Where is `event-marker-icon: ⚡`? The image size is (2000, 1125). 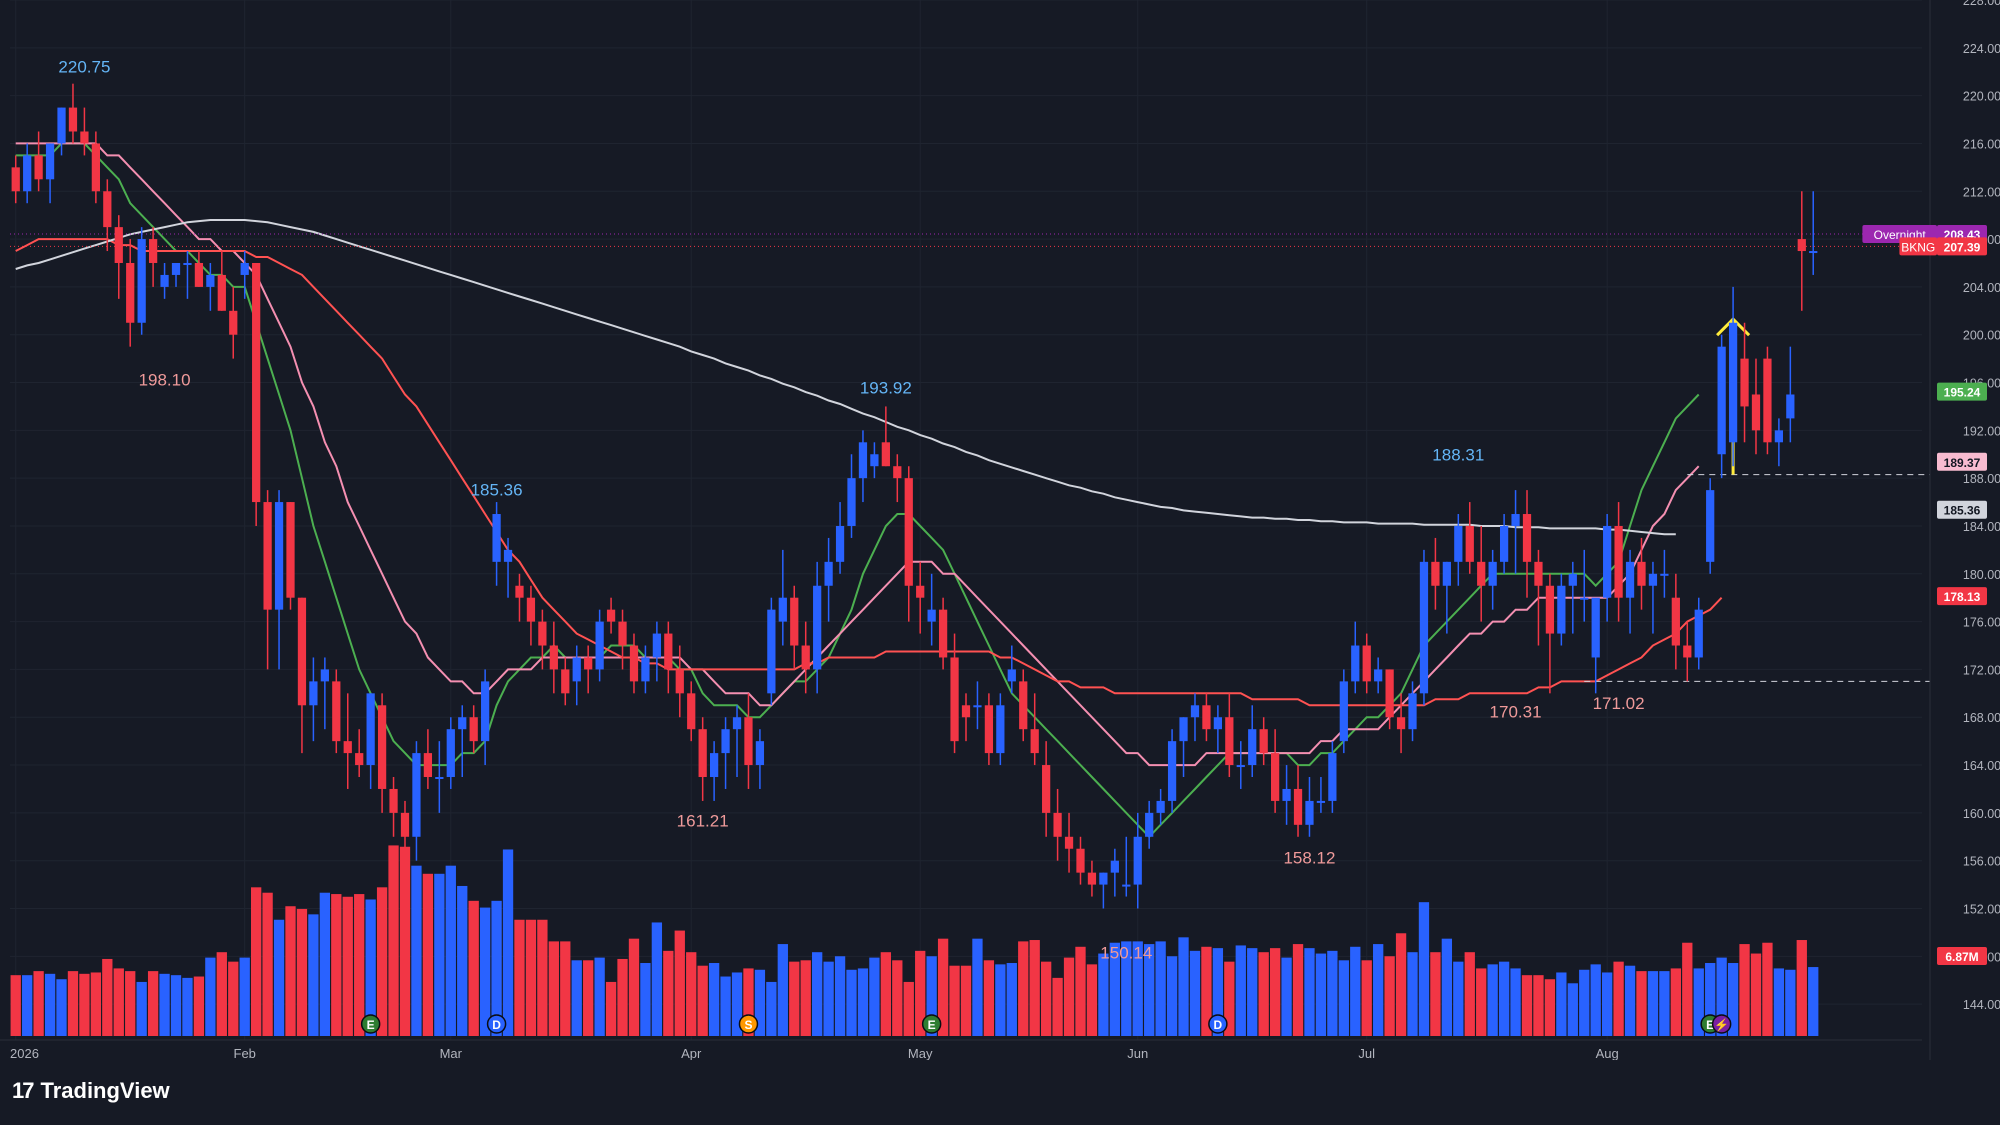 event-marker-icon: ⚡ is located at coordinates (1721, 1024).